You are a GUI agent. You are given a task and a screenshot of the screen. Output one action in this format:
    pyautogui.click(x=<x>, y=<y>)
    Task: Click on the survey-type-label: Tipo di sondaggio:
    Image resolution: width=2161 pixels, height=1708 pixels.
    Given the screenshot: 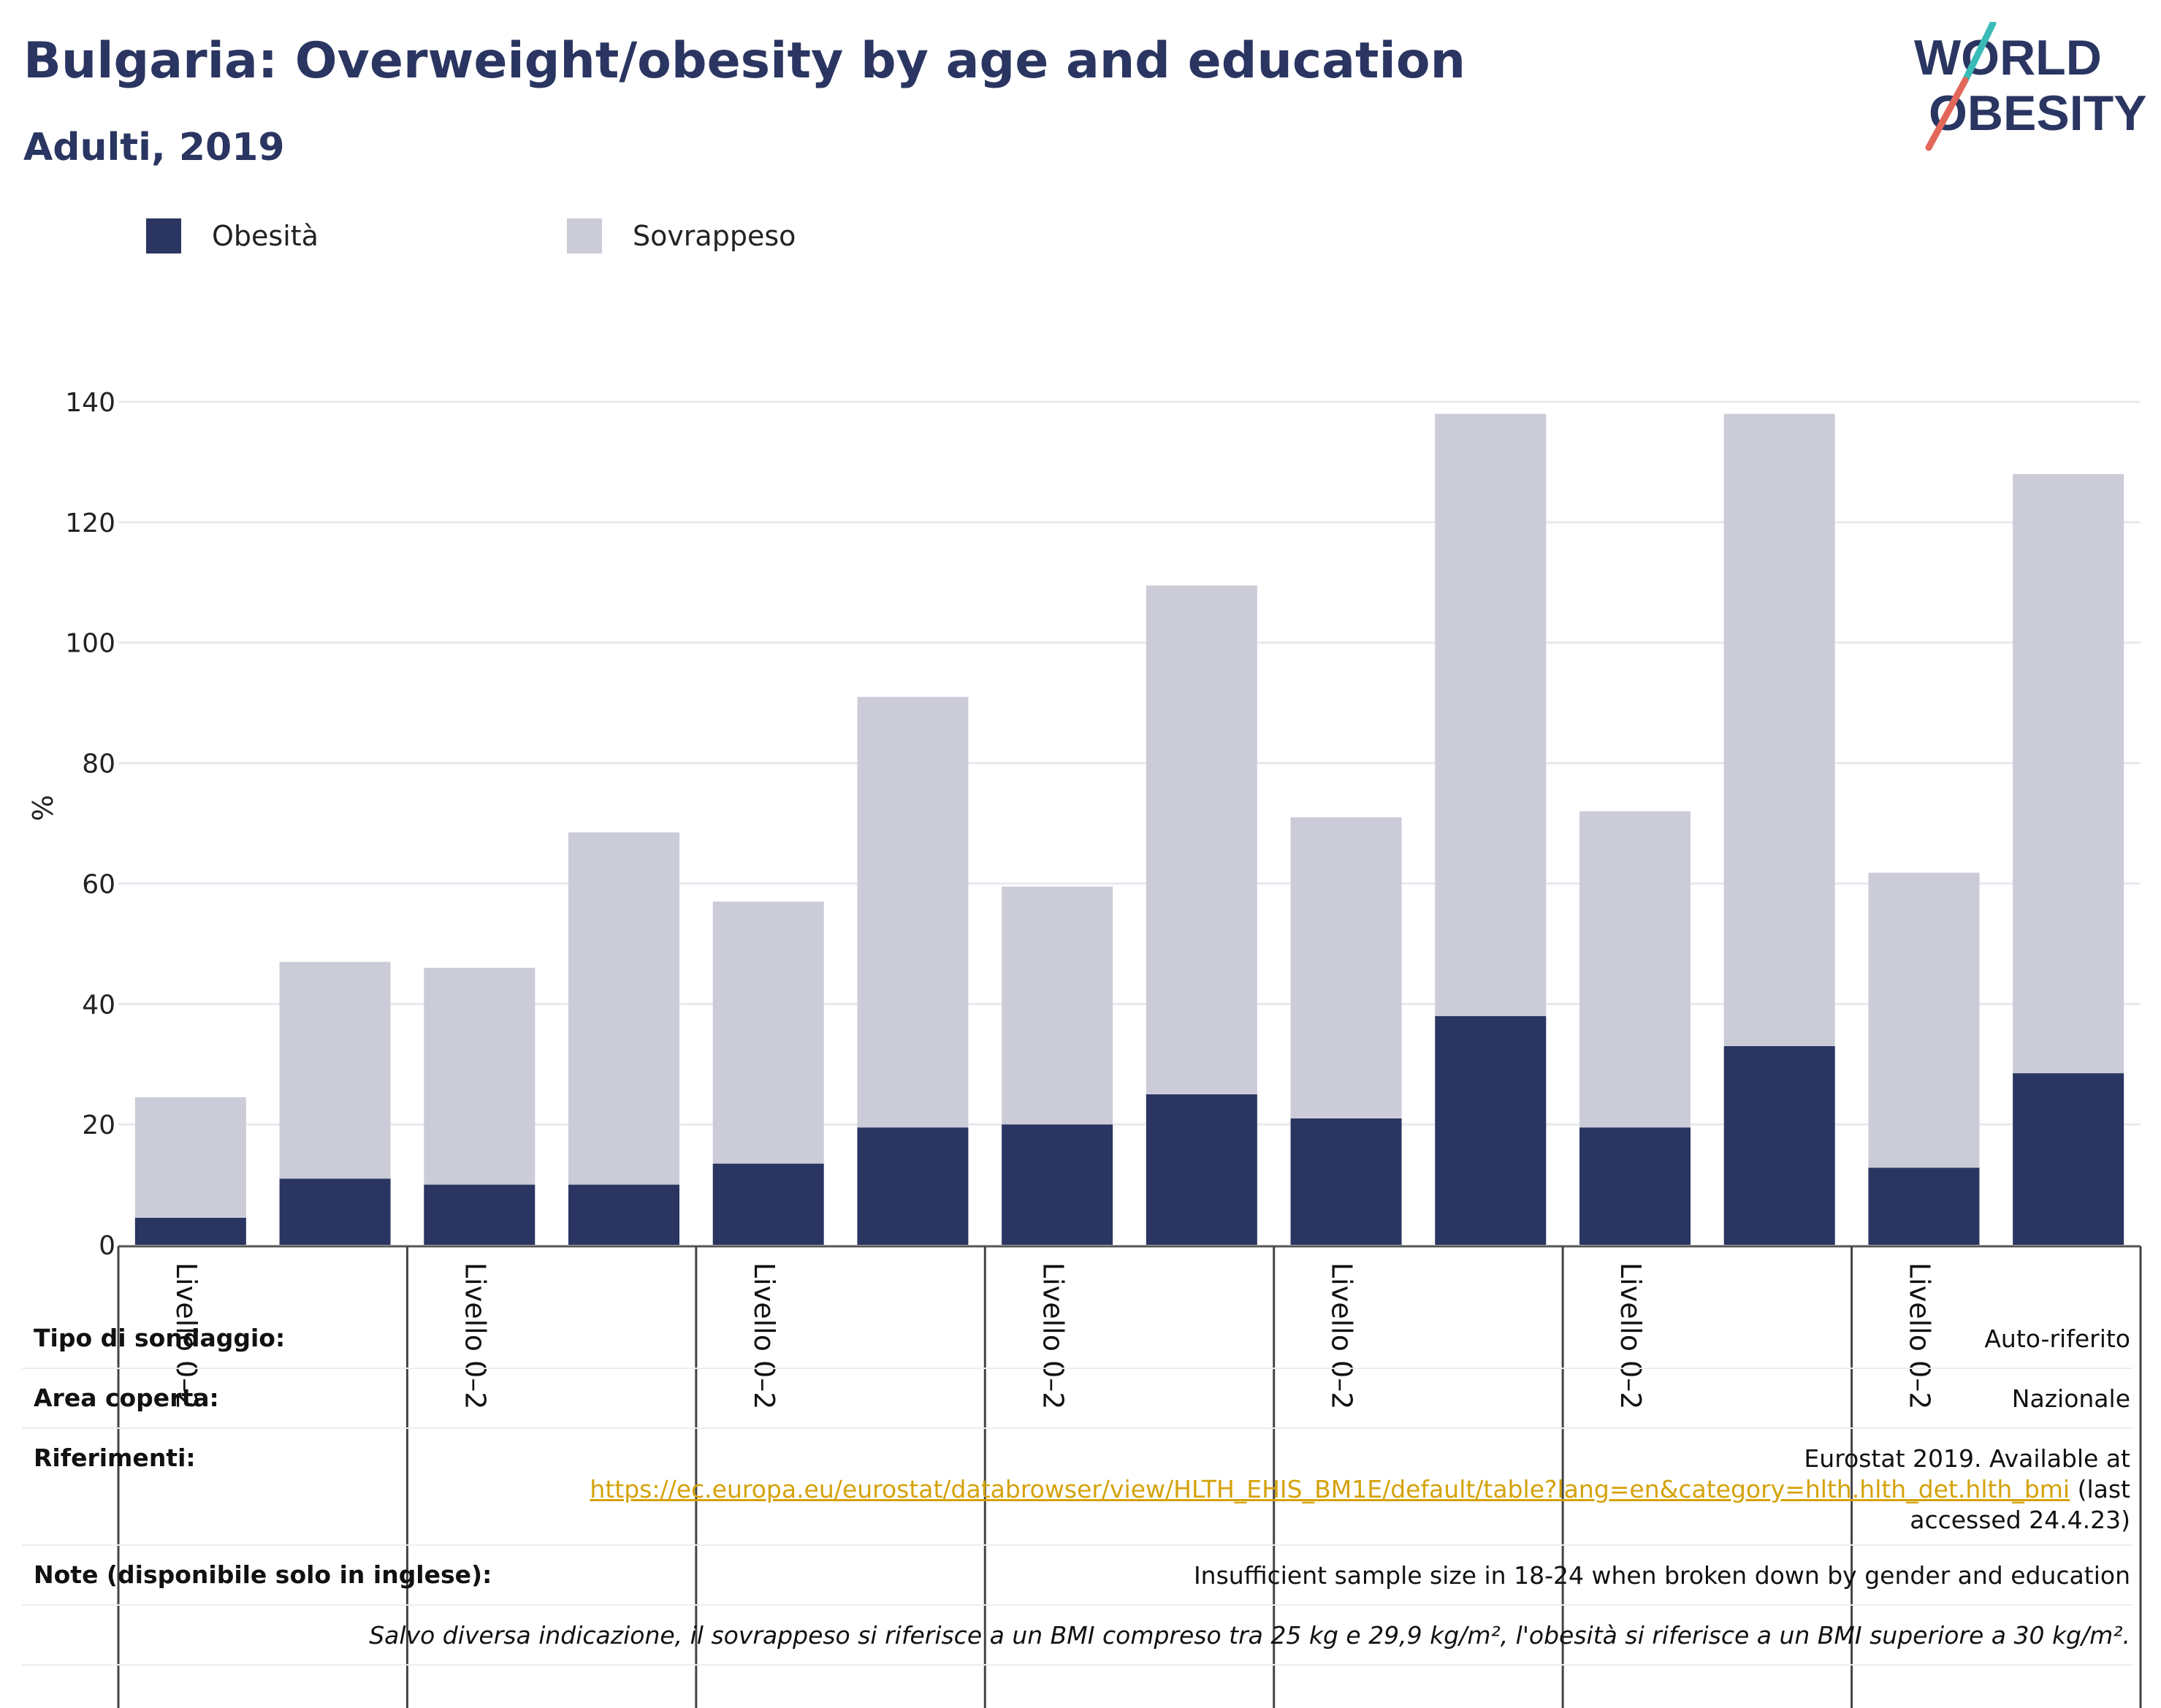 What is the action you would take?
    pyautogui.click(x=160, y=1338)
    